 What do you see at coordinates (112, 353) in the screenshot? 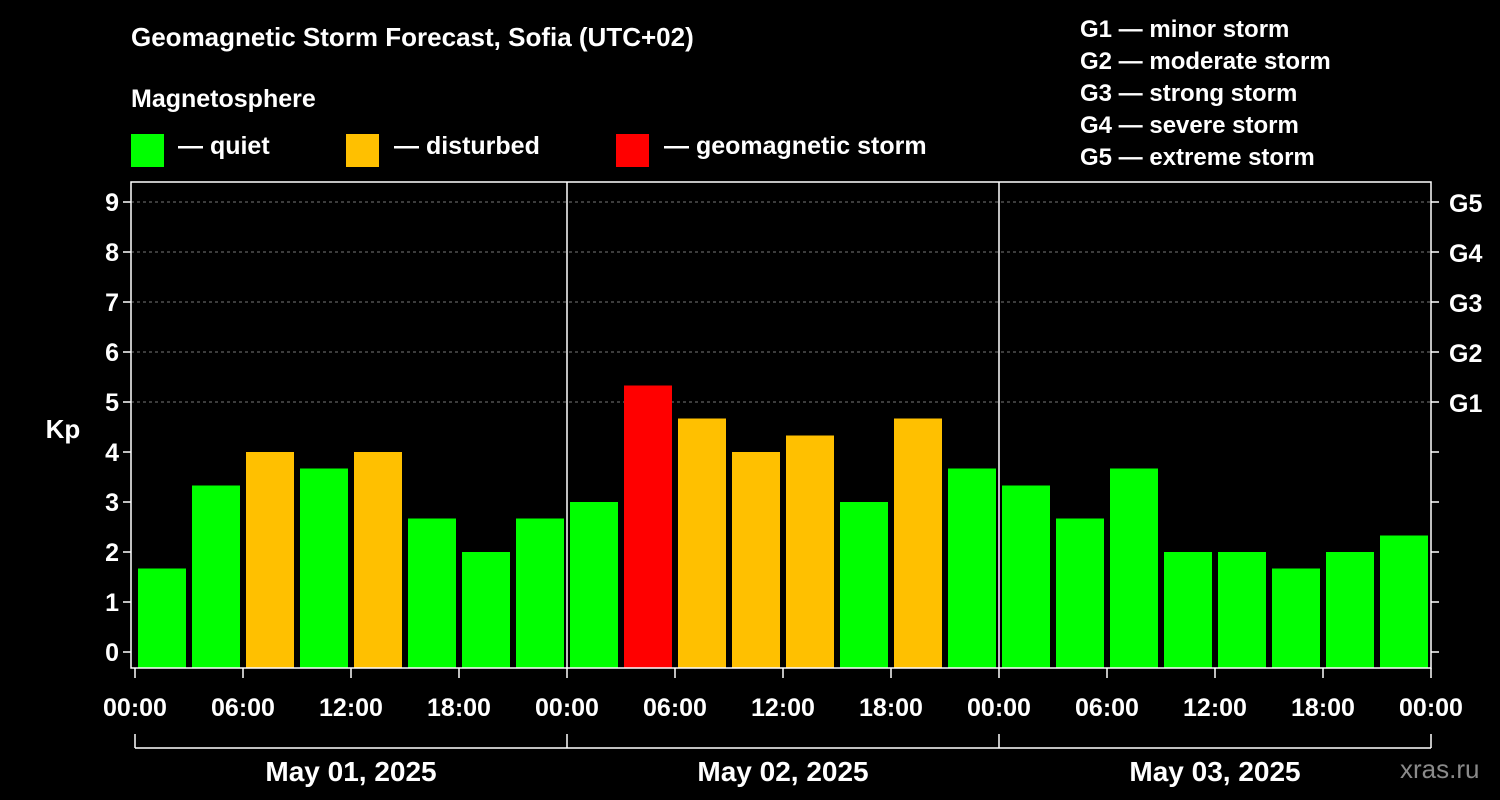
I see `y-tick-label: 6` at bounding box center [112, 353].